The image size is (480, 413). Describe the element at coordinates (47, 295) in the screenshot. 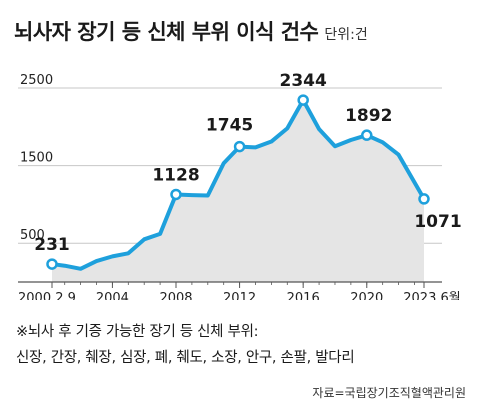

I see `x-tick-label: 2000.2.9` at that location.